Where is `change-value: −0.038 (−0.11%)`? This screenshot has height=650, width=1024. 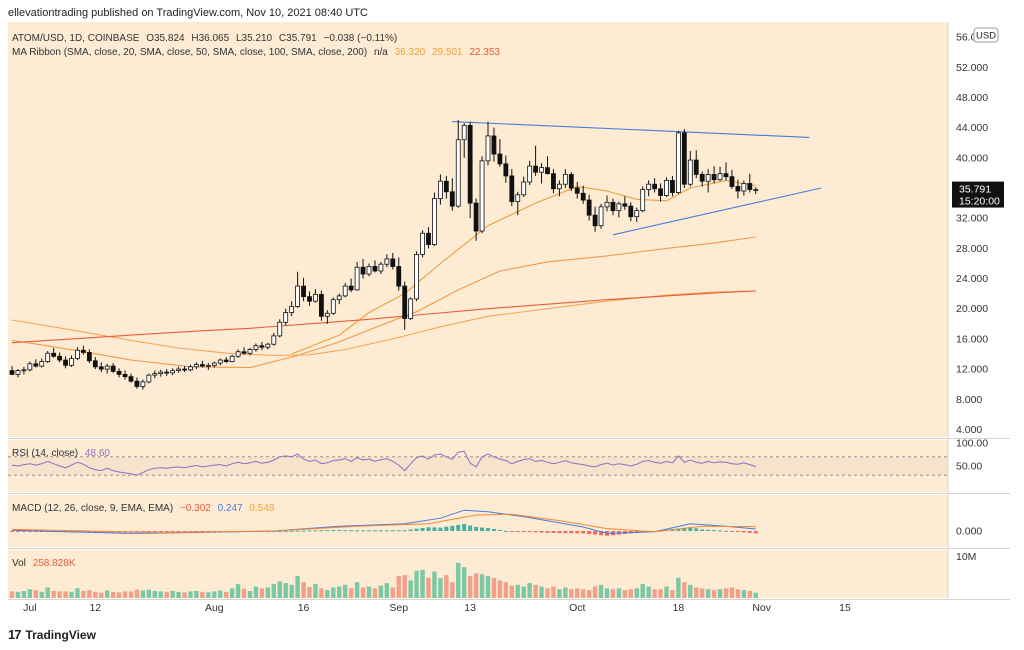 change-value: −0.038 (−0.11%) is located at coordinates (360, 38).